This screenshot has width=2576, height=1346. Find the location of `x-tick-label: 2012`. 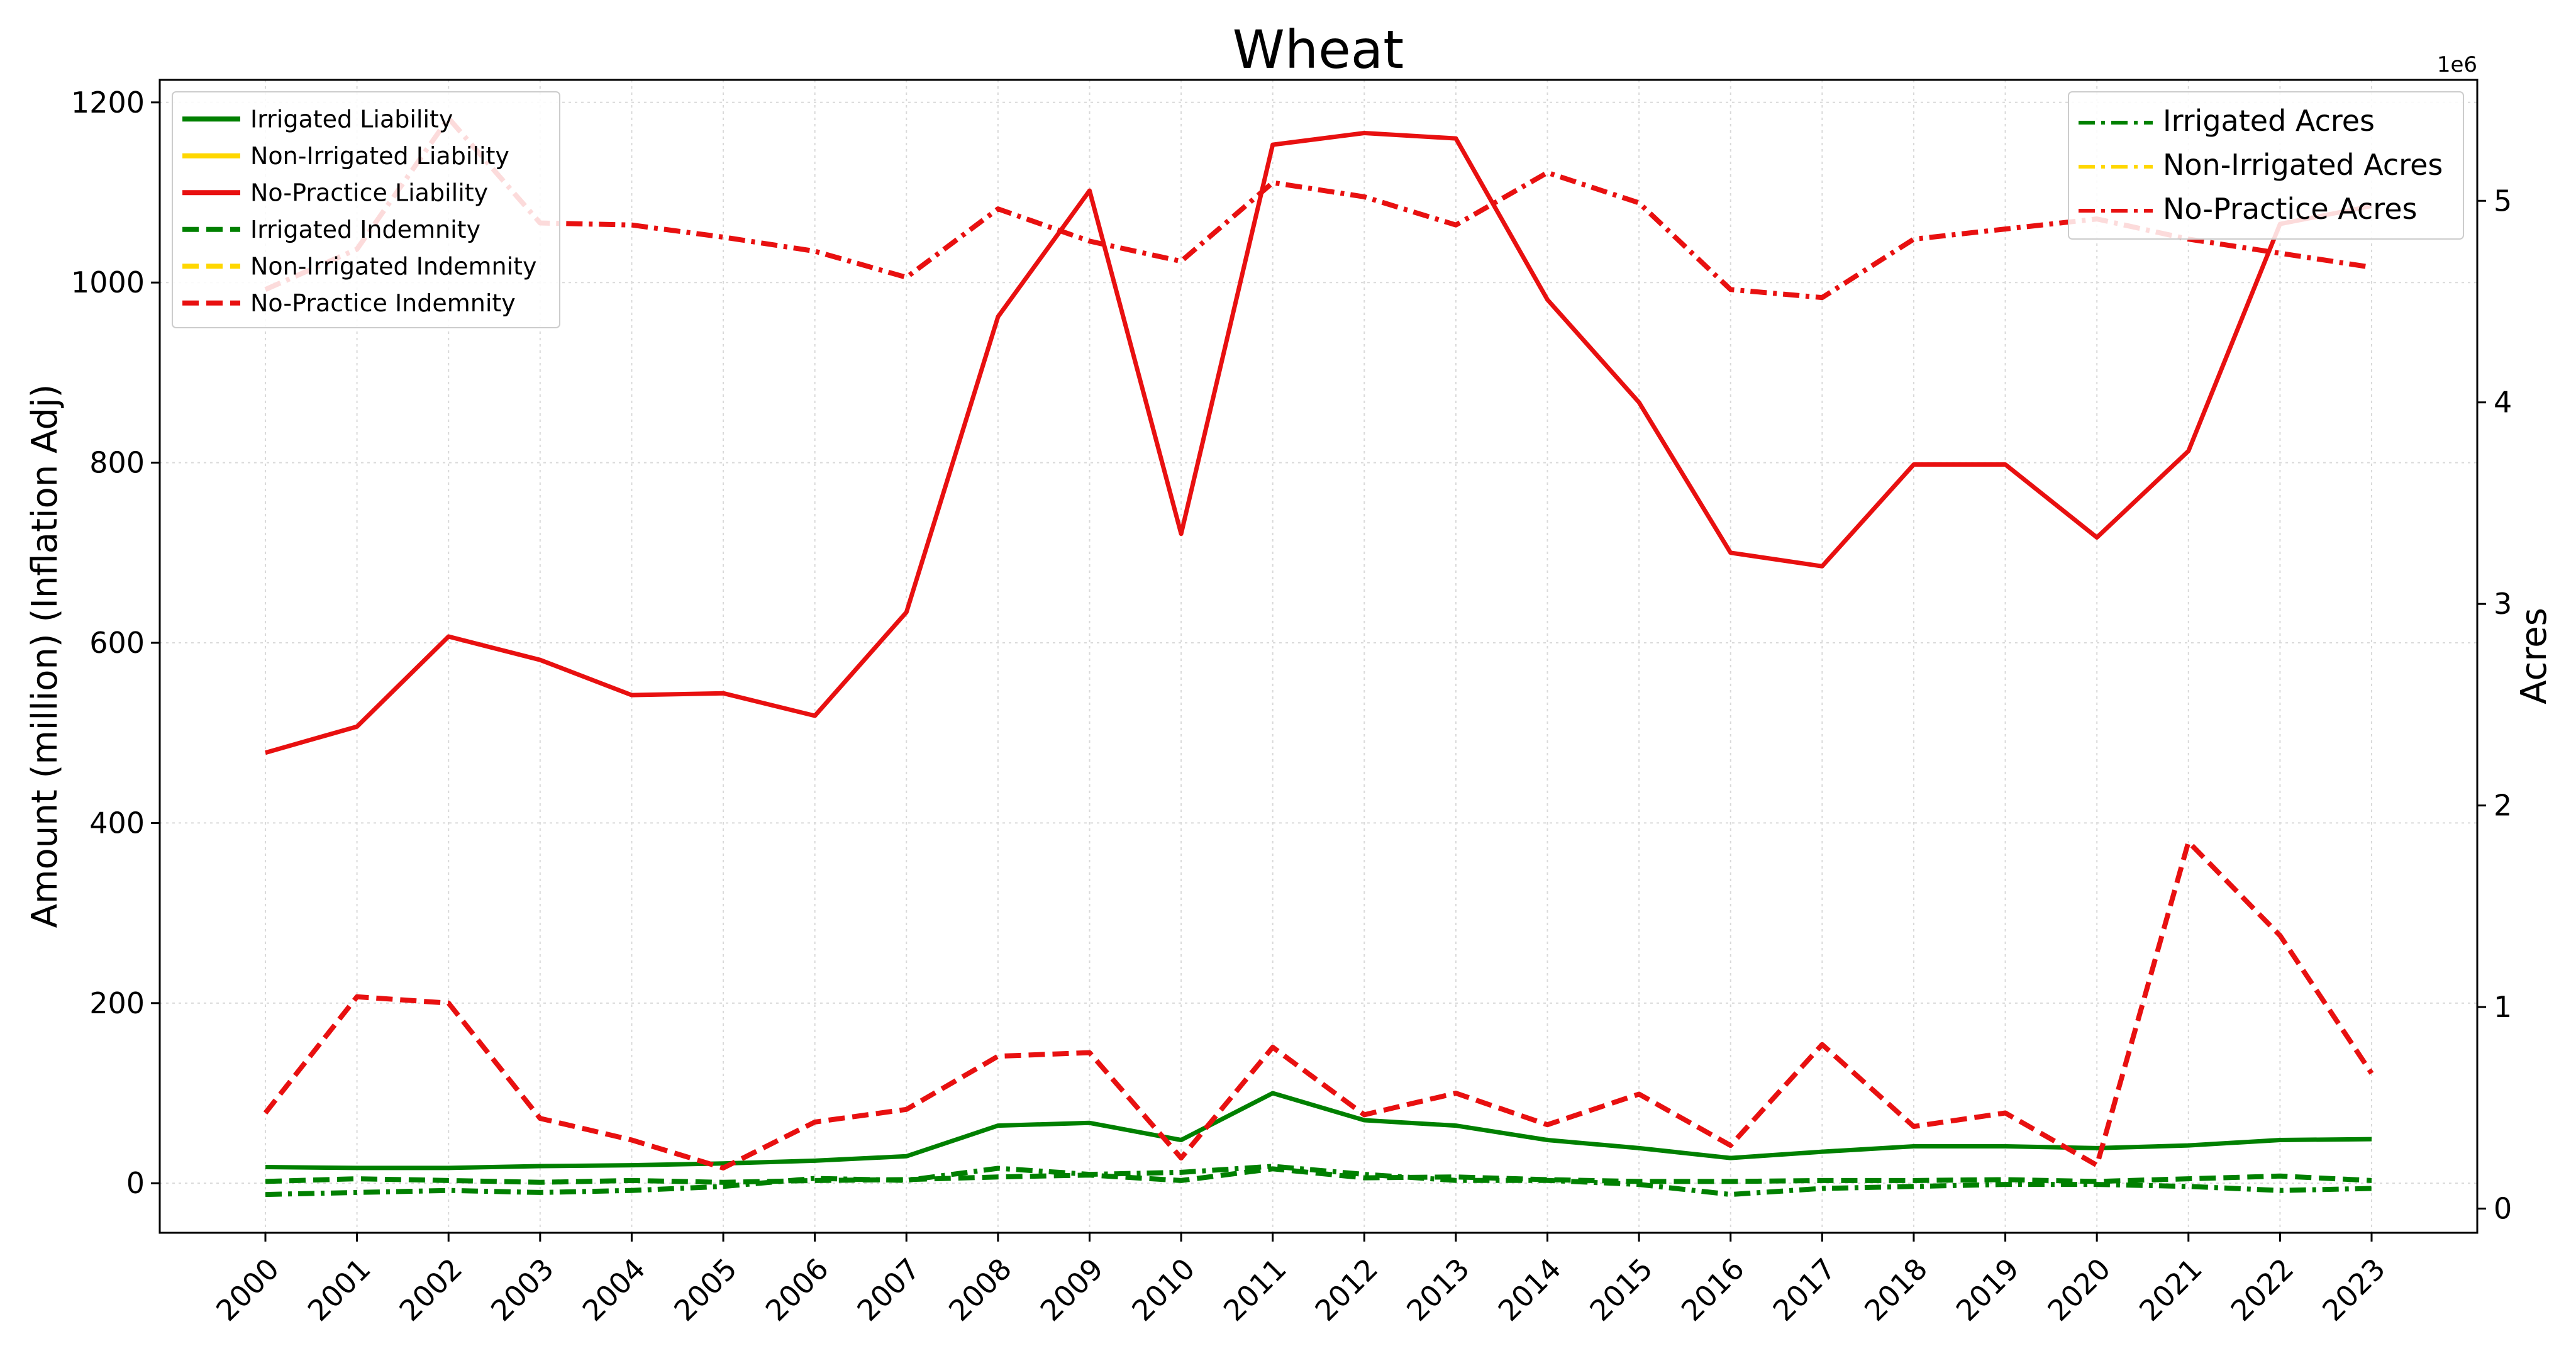

x-tick-label: 2012 is located at coordinates (1346, 1290).